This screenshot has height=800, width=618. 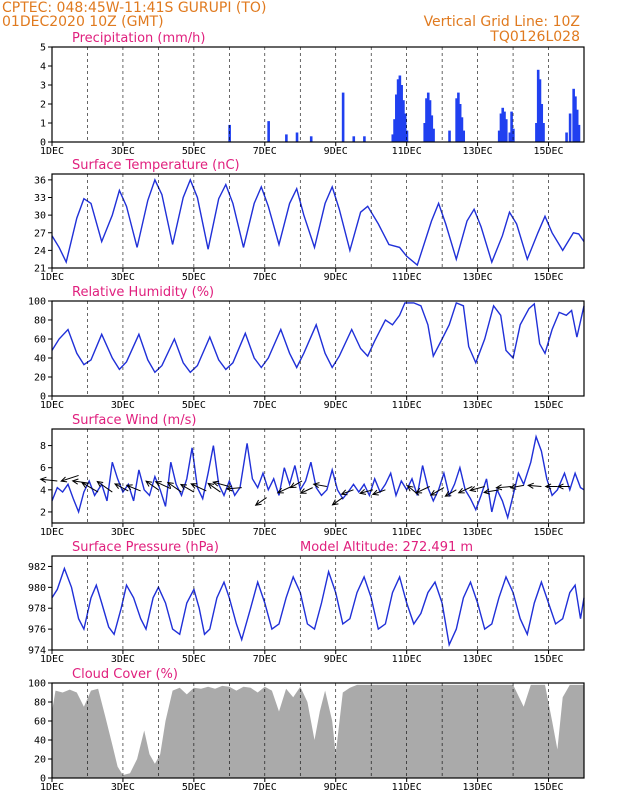 I want to click on header-location: CPTEC: 048:45W-11:41S GURUPI (TO), so click(x=134, y=8).